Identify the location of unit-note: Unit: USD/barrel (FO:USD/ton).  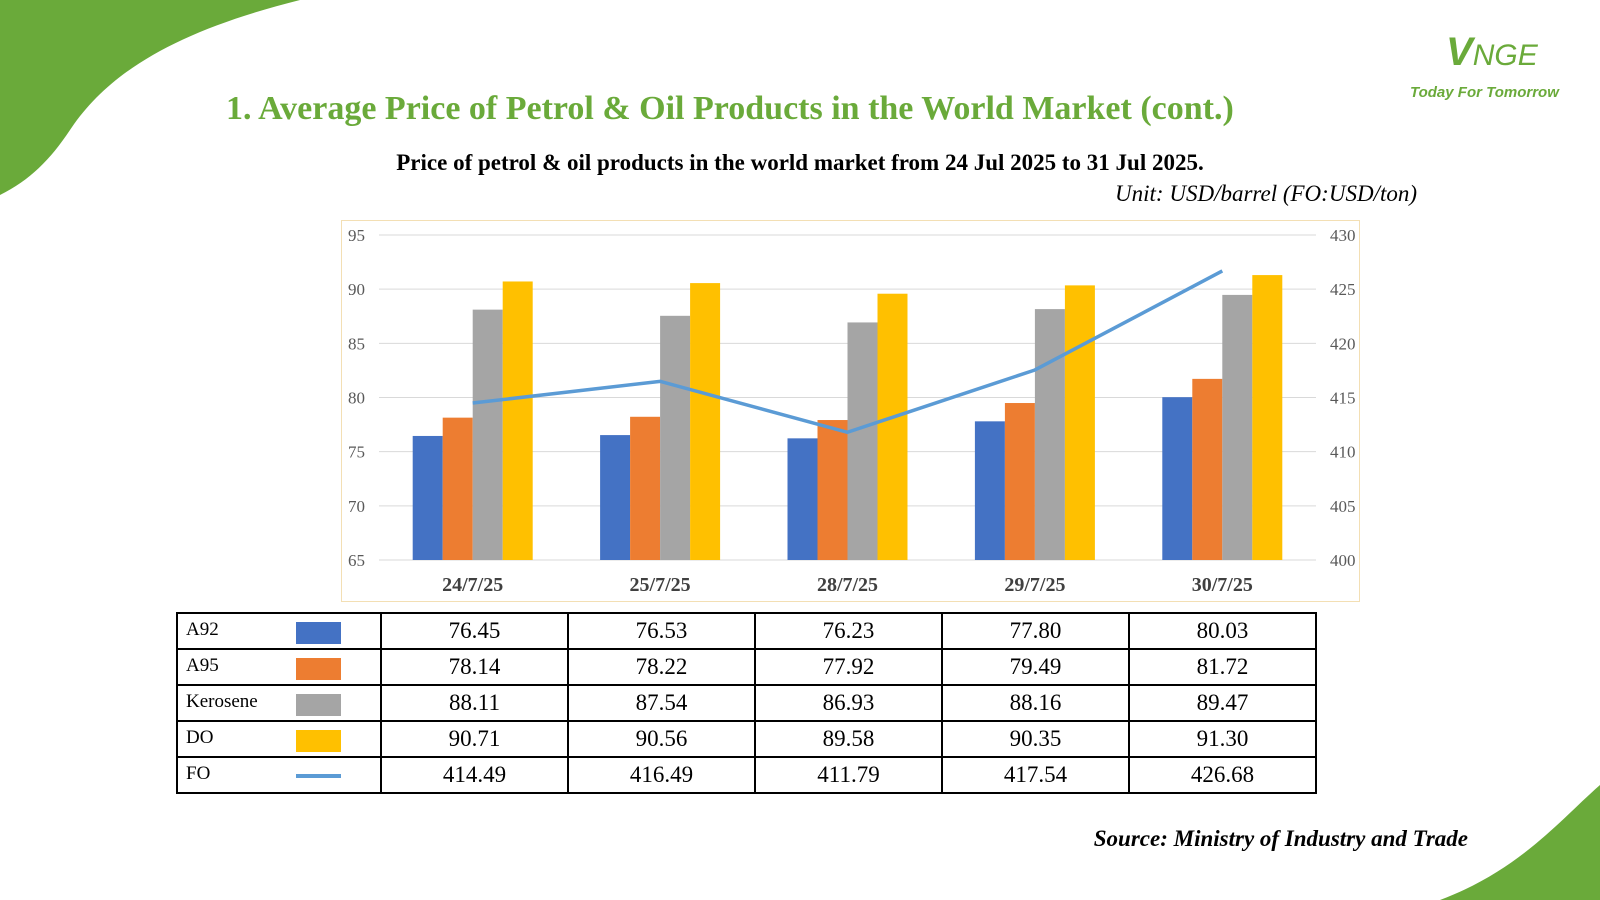
(1266, 193).